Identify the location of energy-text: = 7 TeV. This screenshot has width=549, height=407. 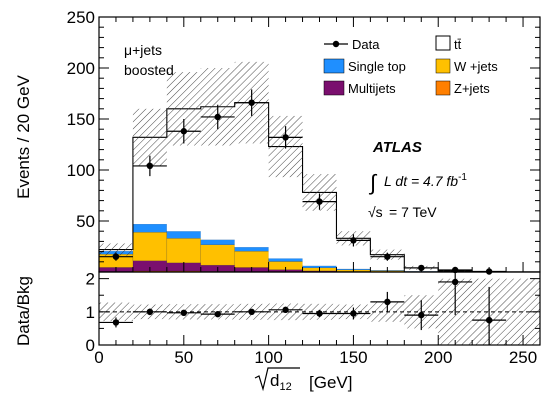
(413, 212).